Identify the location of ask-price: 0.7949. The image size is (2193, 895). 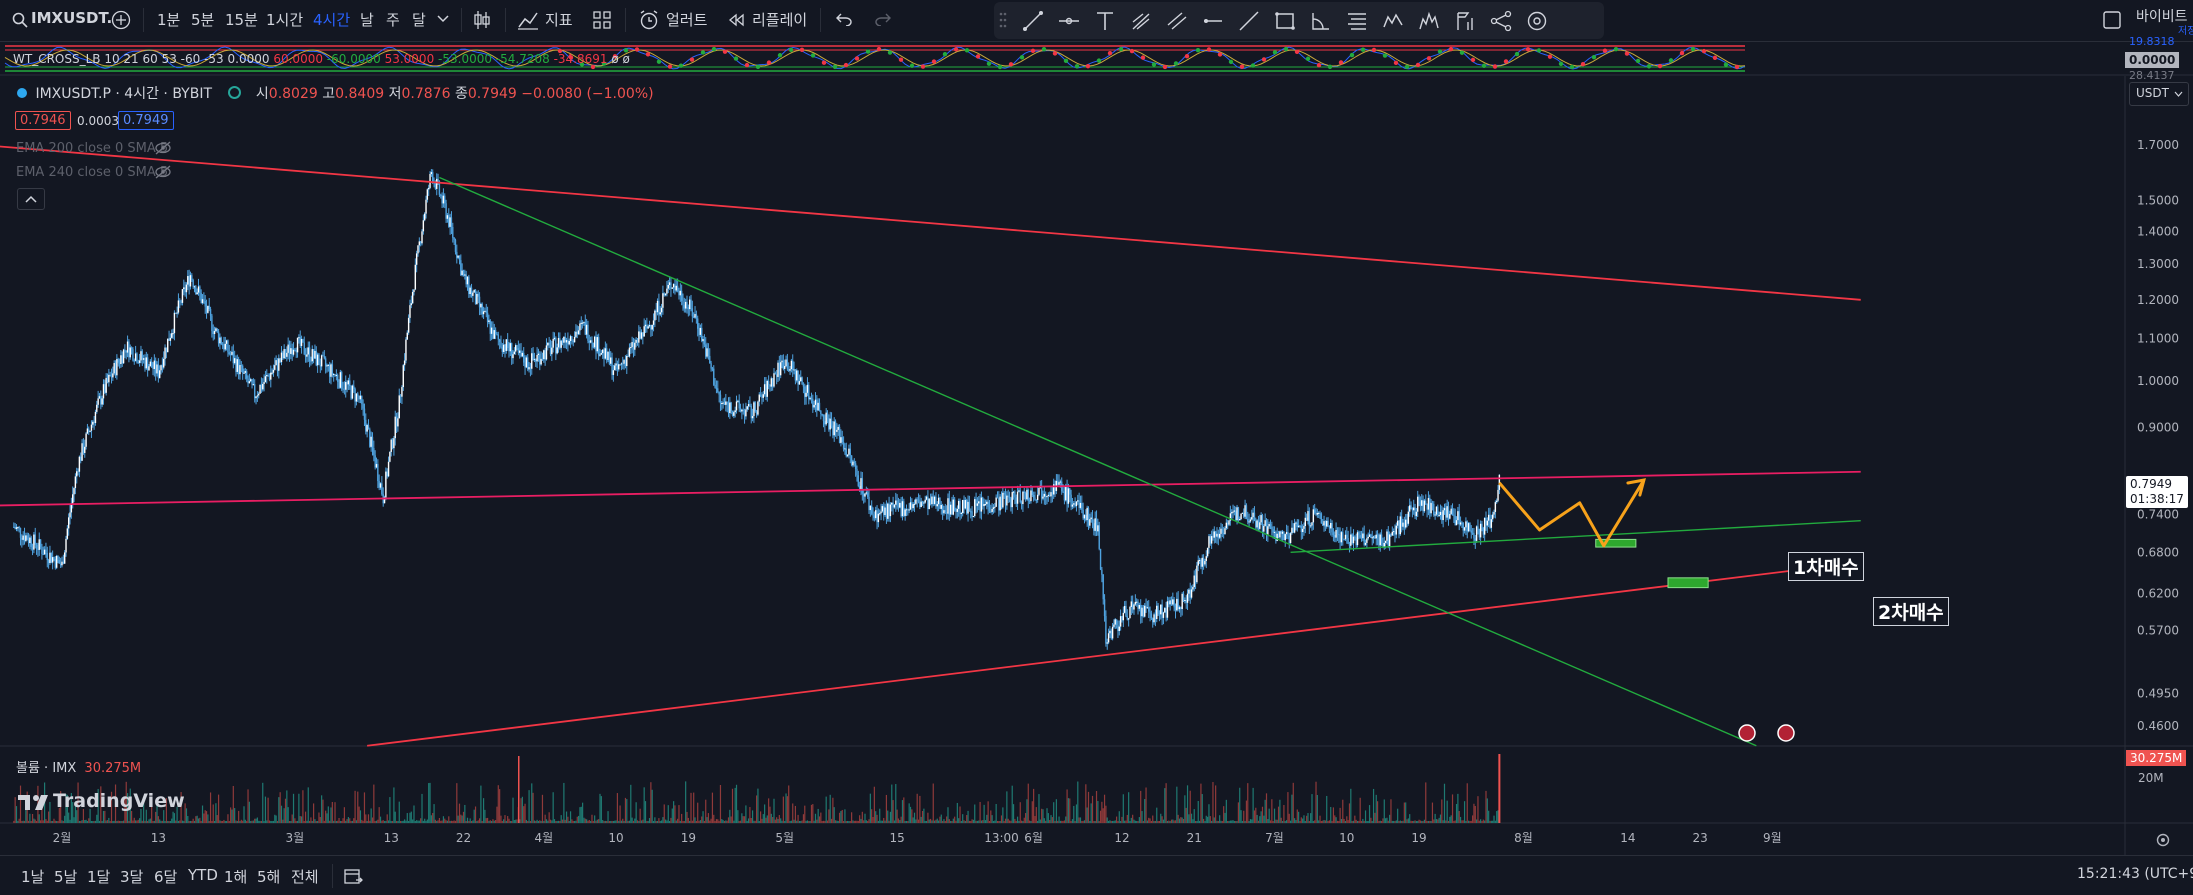
(146, 120).